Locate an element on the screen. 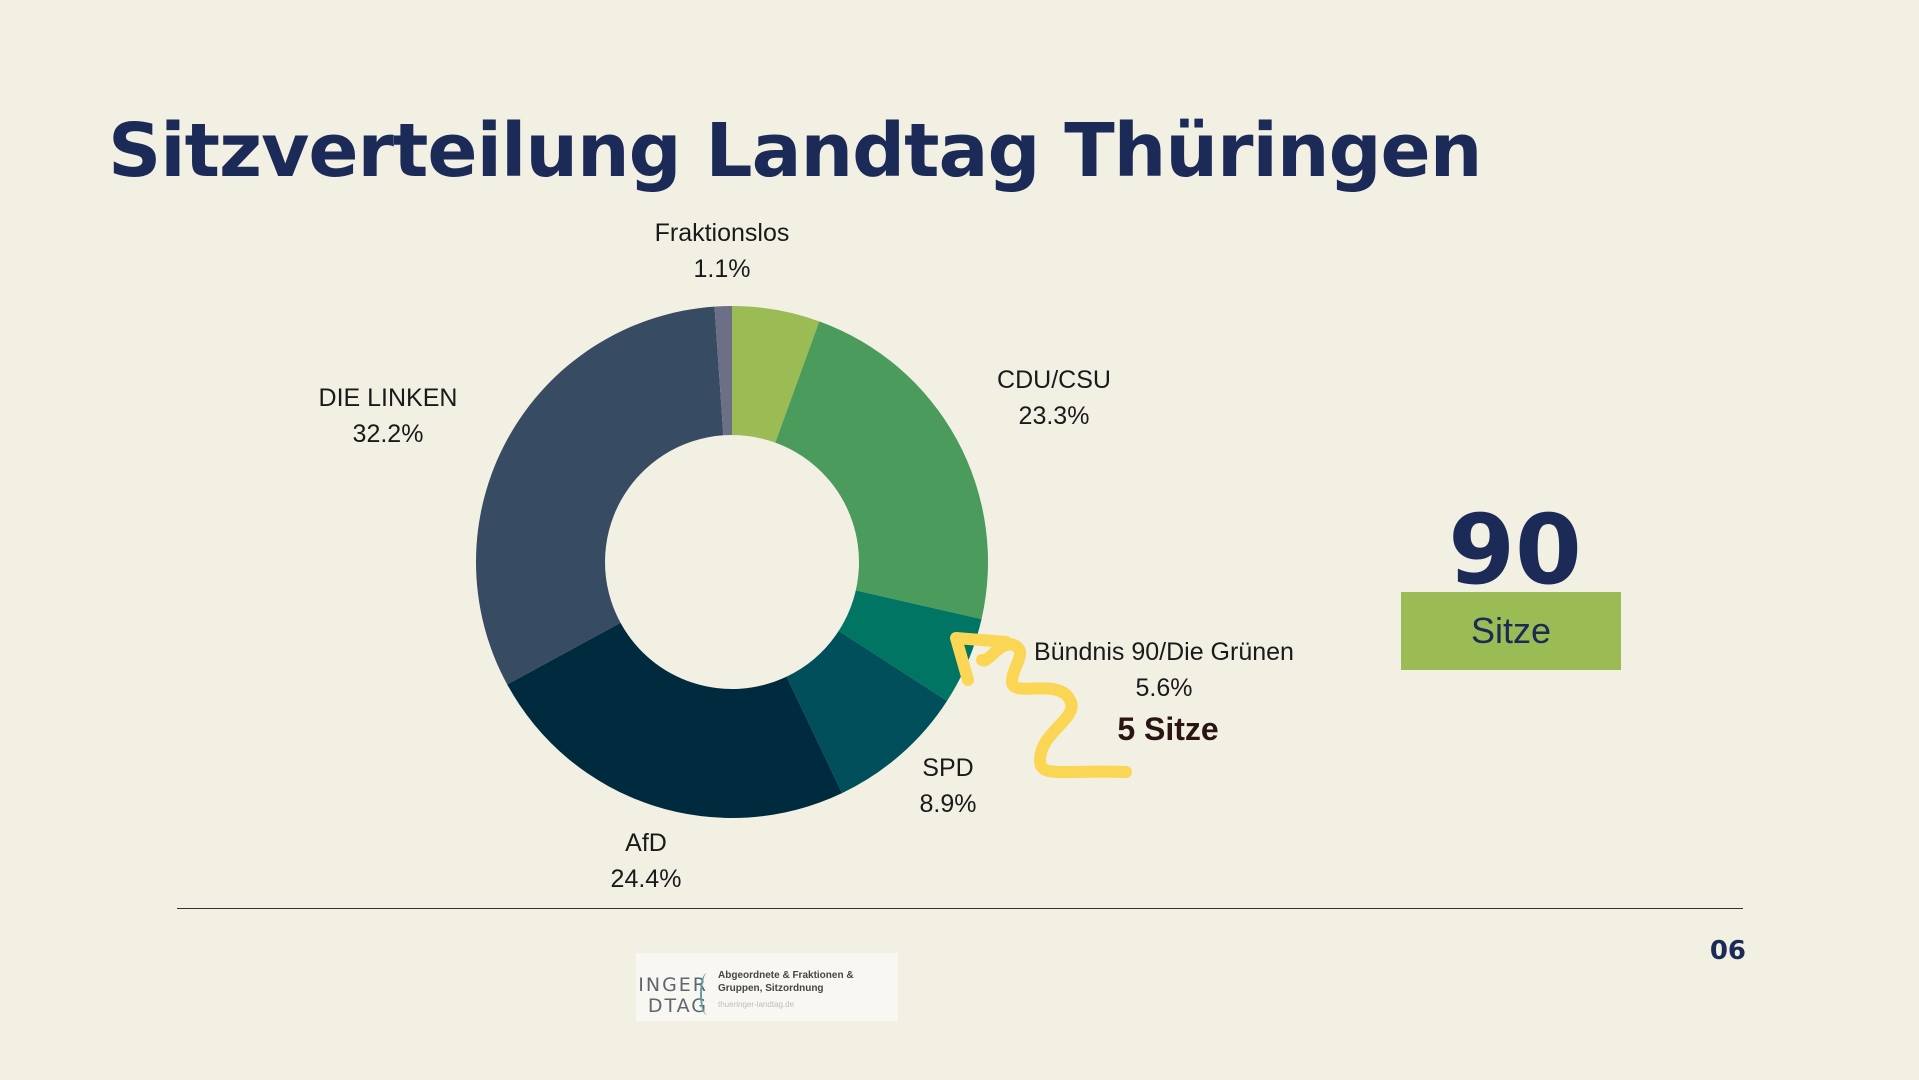  slice-label-value: 32.2% is located at coordinates (388, 434).